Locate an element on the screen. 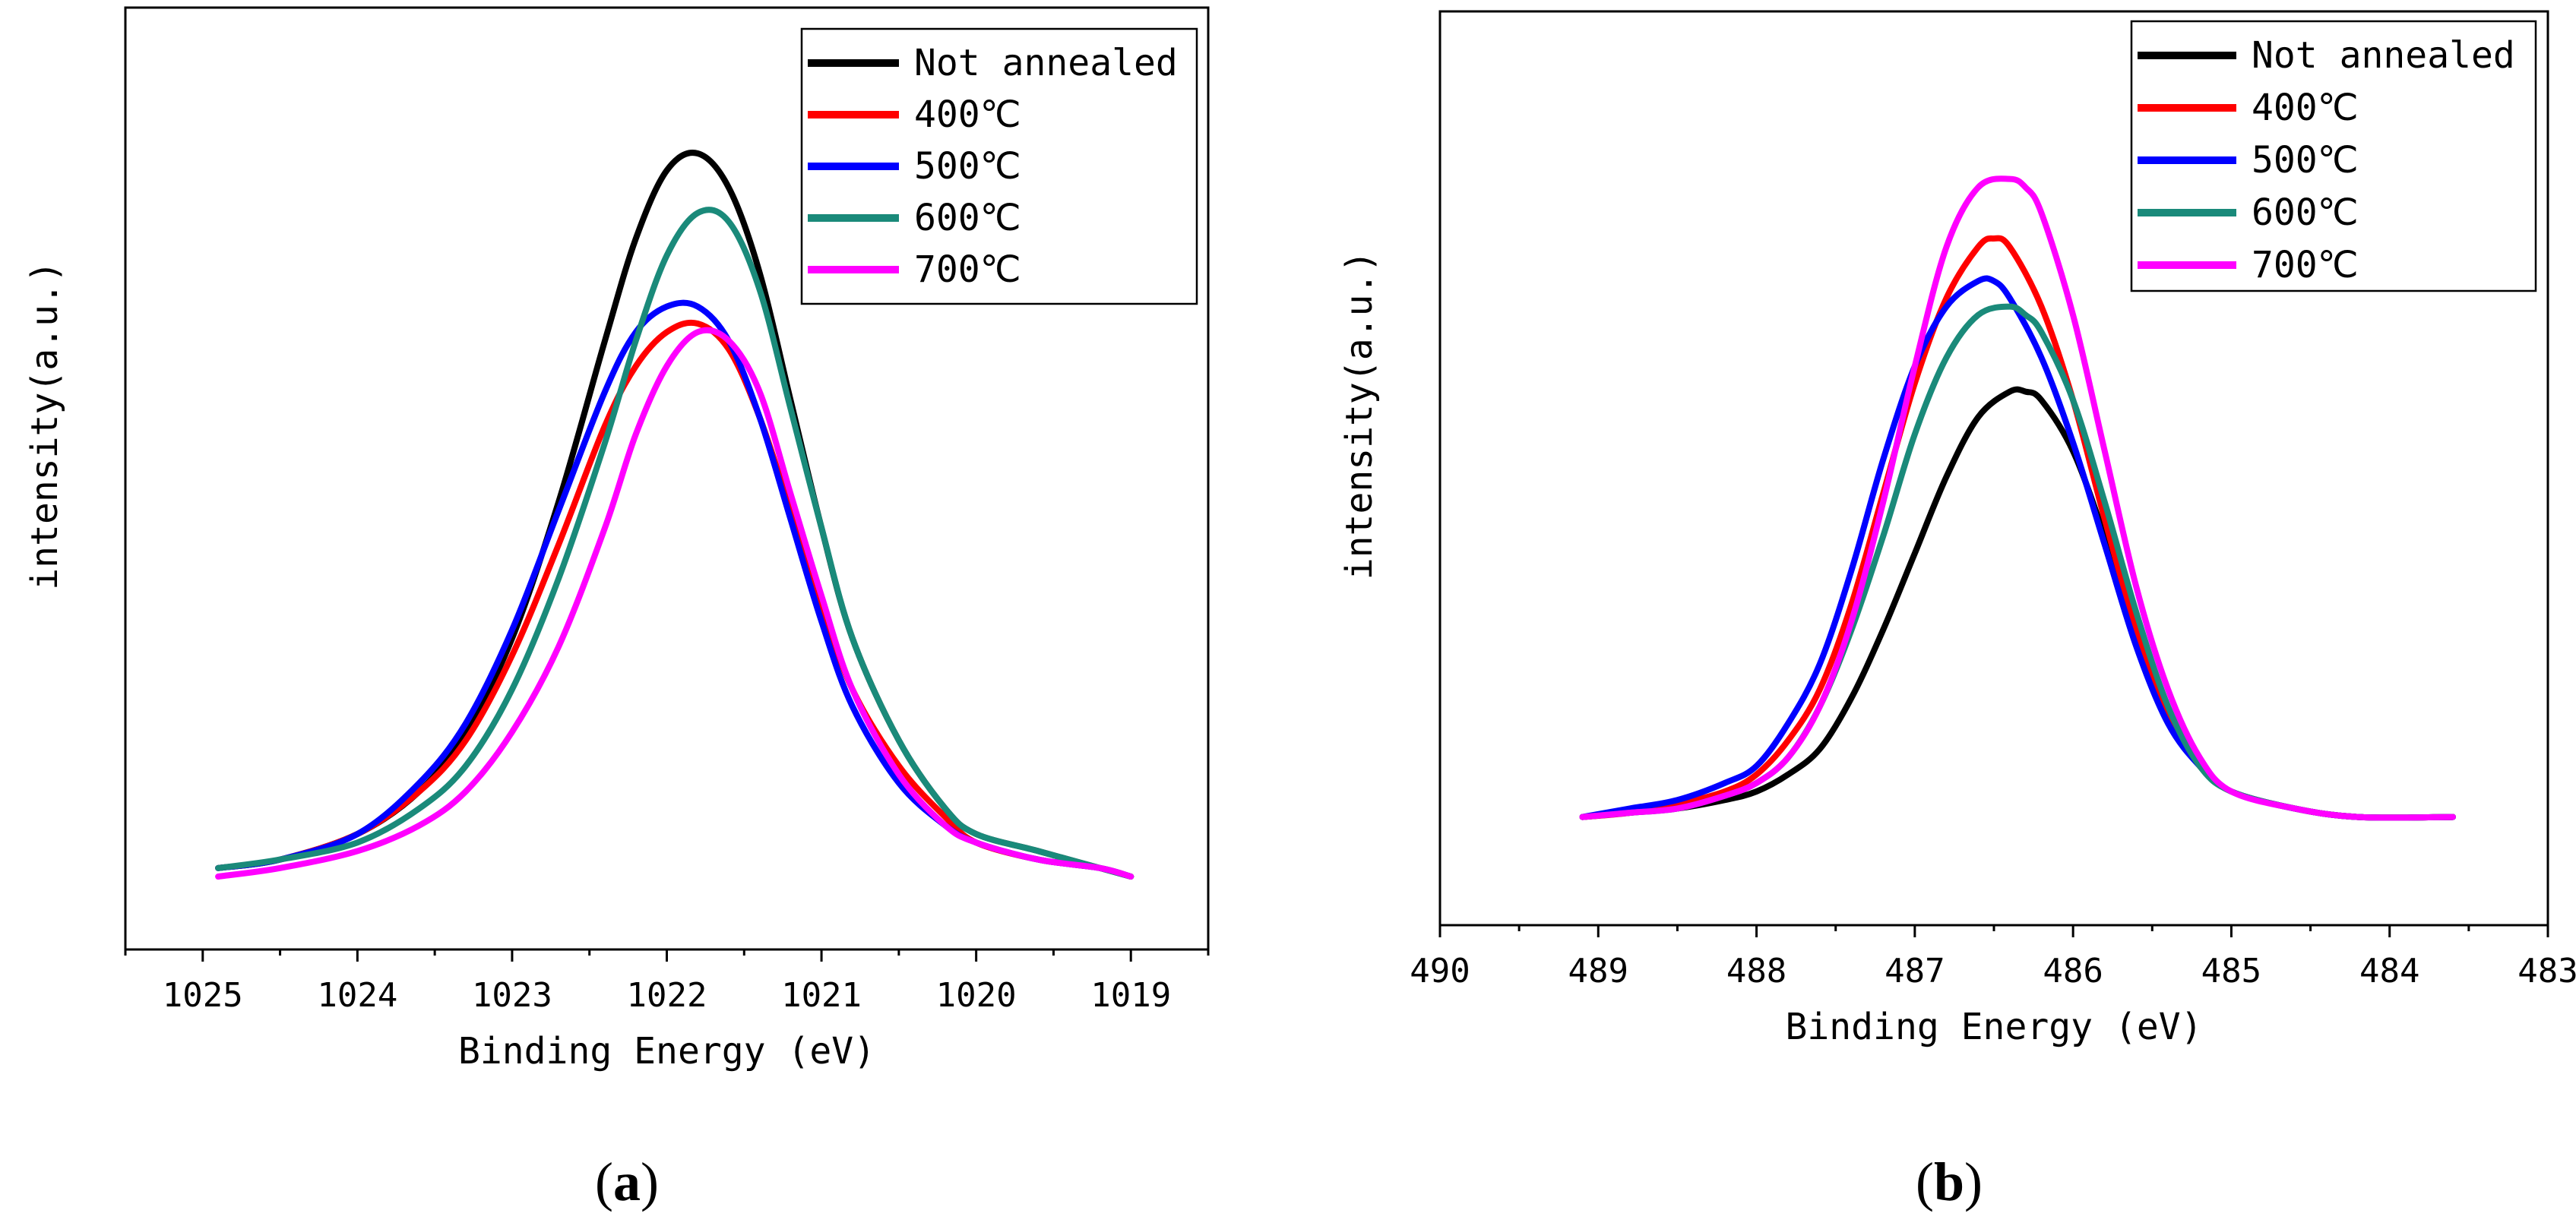 This screenshot has height=1229, width=2576. panel-b-series-not-annealed is located at coordinates (2018, 603).